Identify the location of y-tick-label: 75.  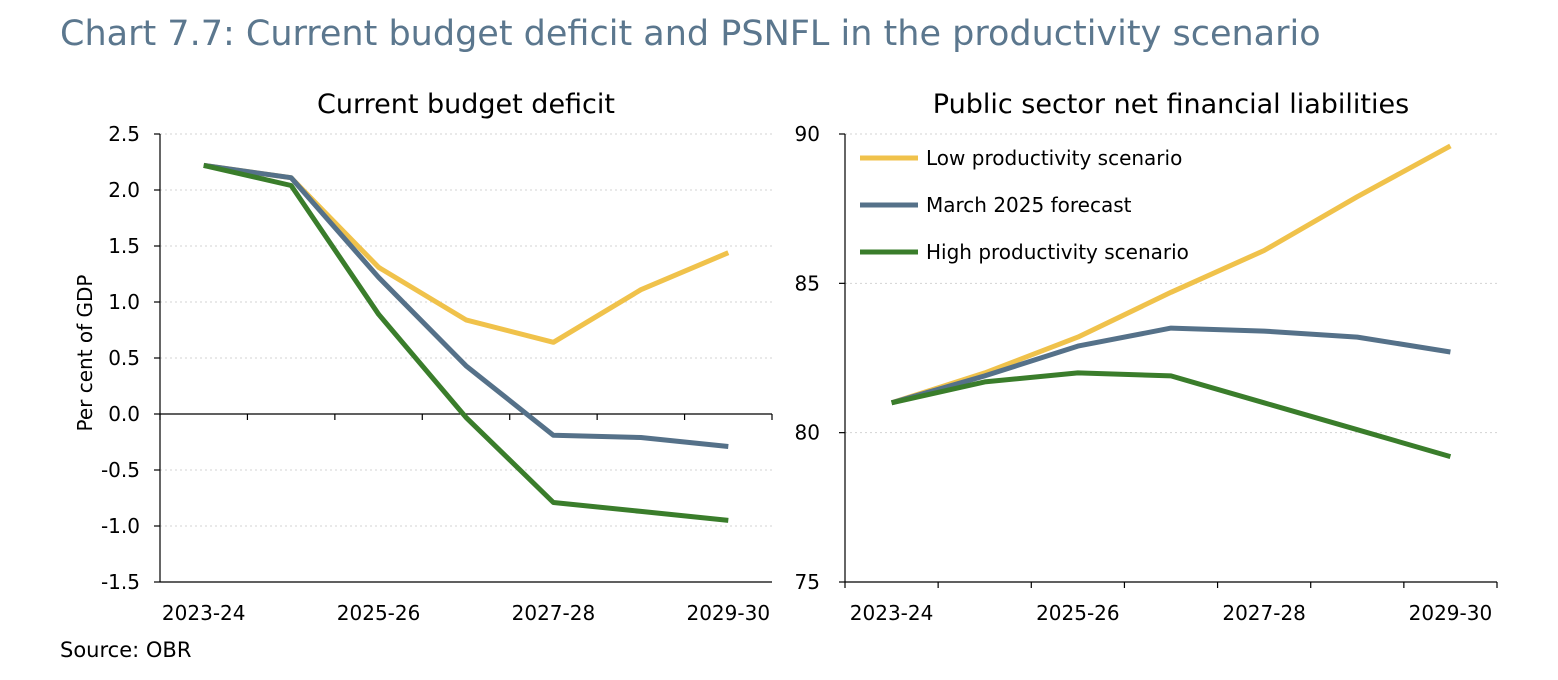
(807, 582).